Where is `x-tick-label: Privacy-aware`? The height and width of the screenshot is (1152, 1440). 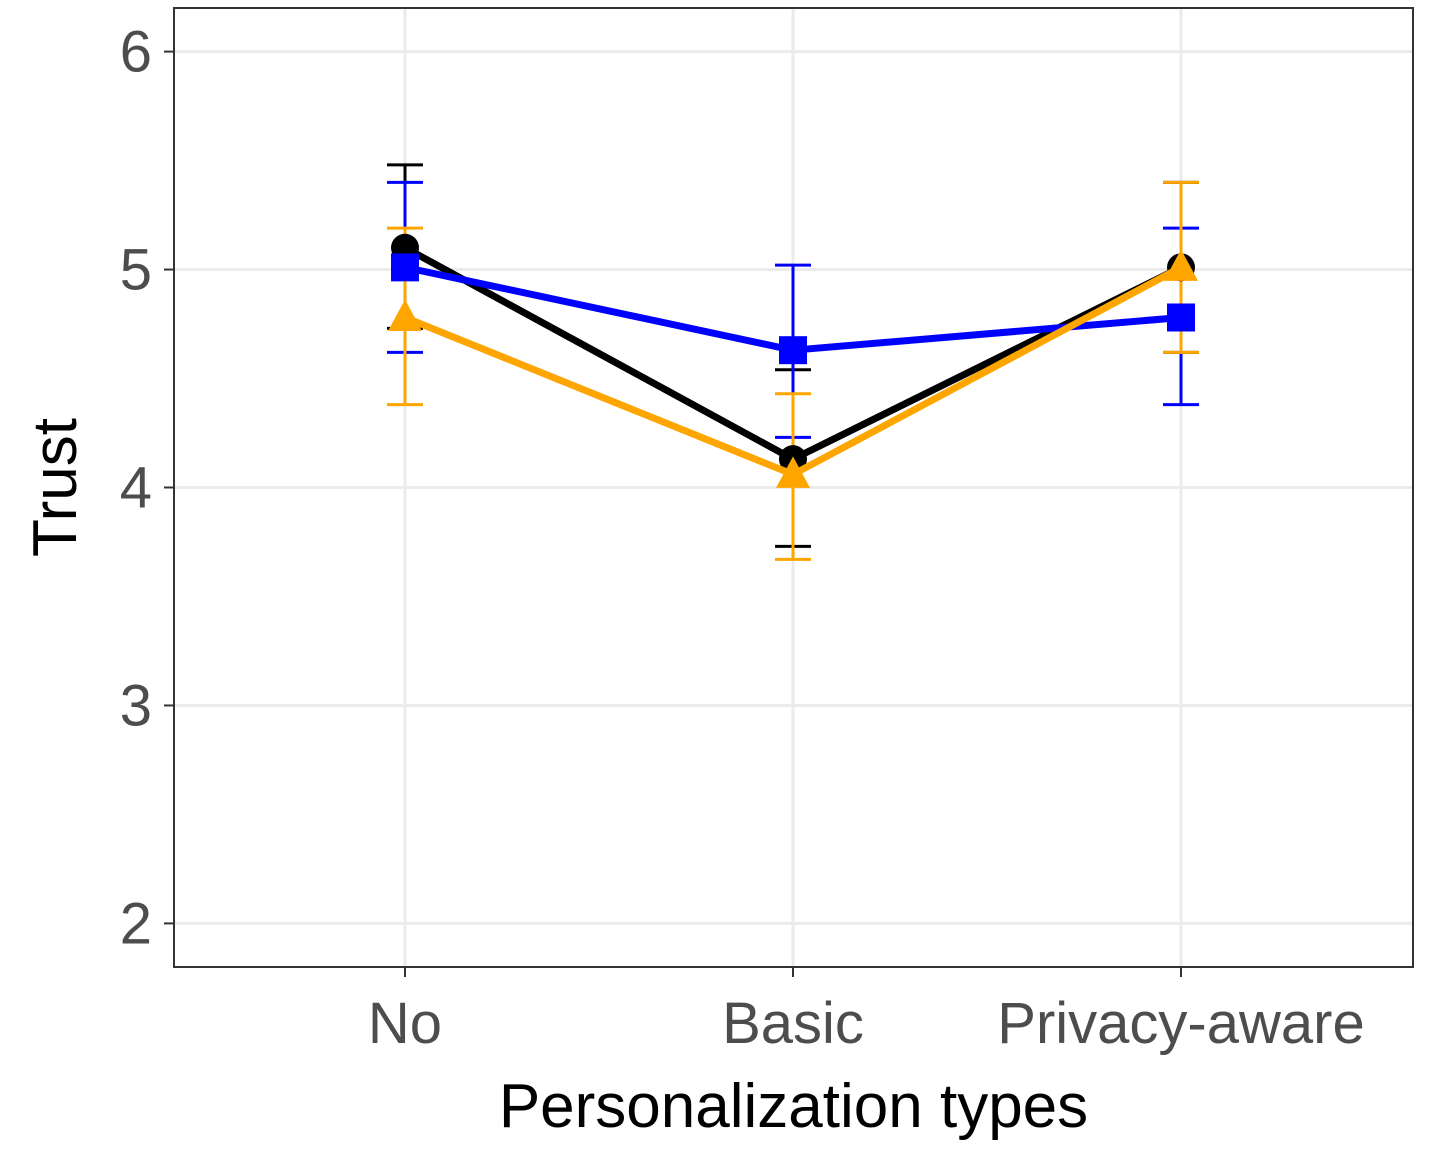 x-tick-label: Privacy-aware is located at coordinates (1180, 1023).